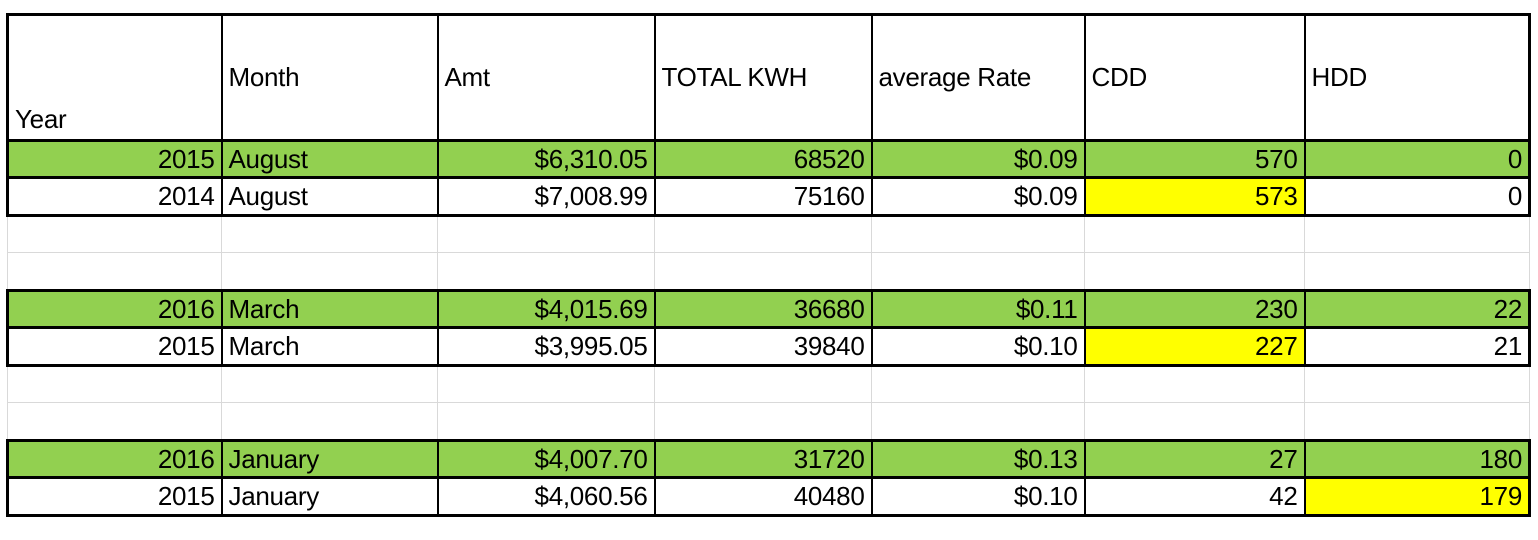 Image resolution: width=1538 pixels, height=540 pixels. What do you see at coordinates (978, 459) in the screenshot?
I see `cell-average-rate: $0.13` at bounding box center [978, 459].